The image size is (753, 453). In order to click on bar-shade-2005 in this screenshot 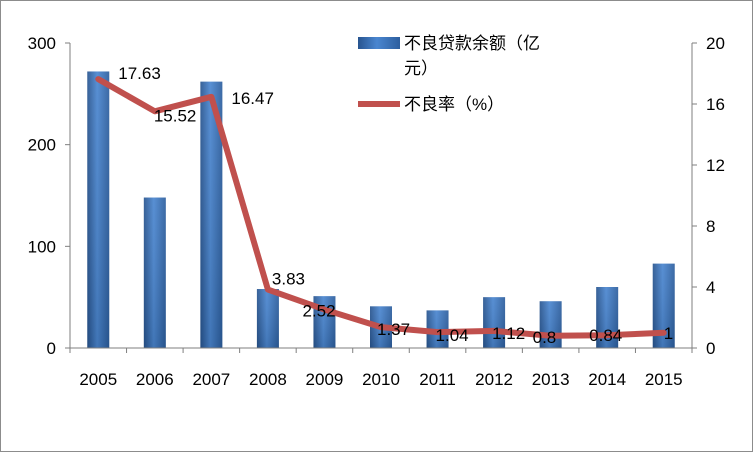, I will do `click(98, 209)`.